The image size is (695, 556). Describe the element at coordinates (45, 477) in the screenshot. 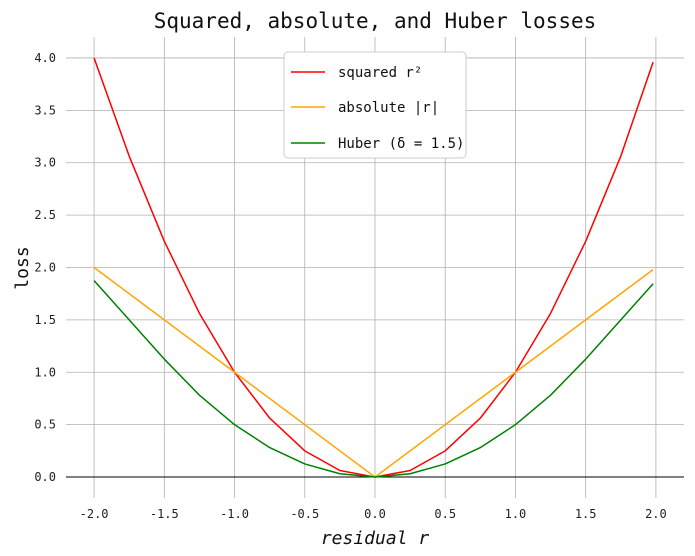

I see `y-tick-label: 0.0` at that location.